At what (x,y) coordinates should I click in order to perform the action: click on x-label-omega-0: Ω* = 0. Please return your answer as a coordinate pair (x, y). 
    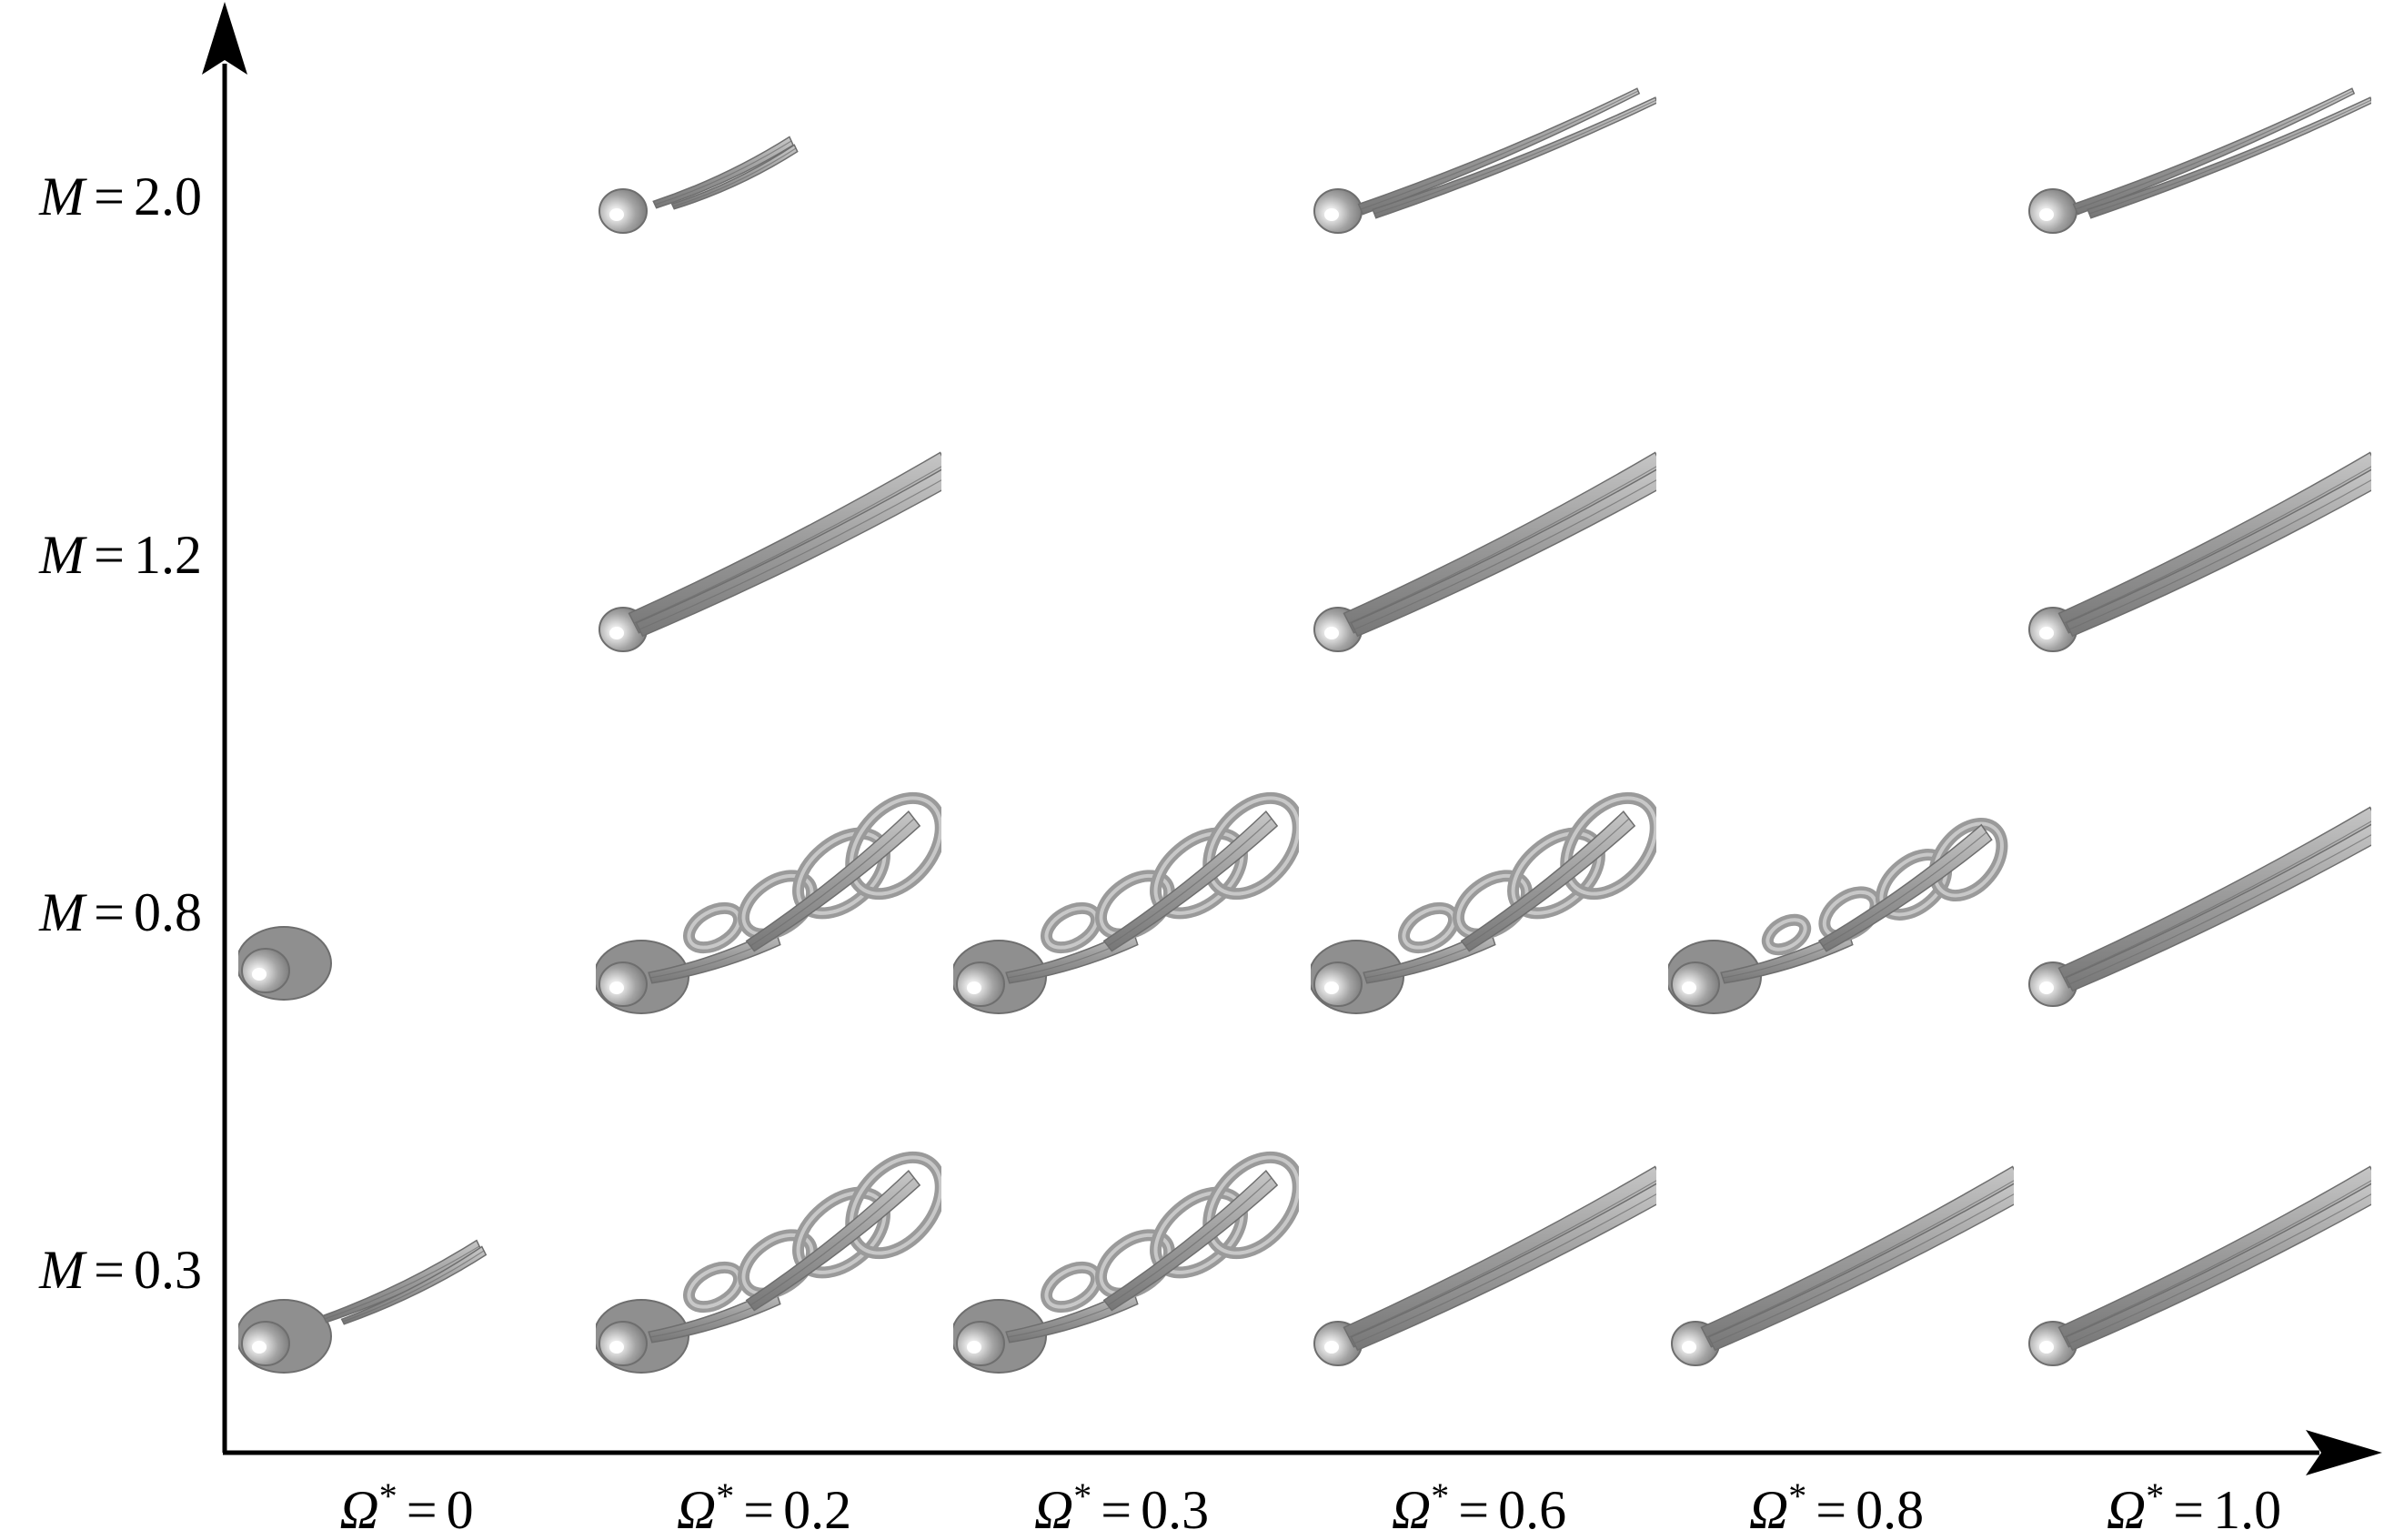
    Looking at the image, I should click on (406, 1507).